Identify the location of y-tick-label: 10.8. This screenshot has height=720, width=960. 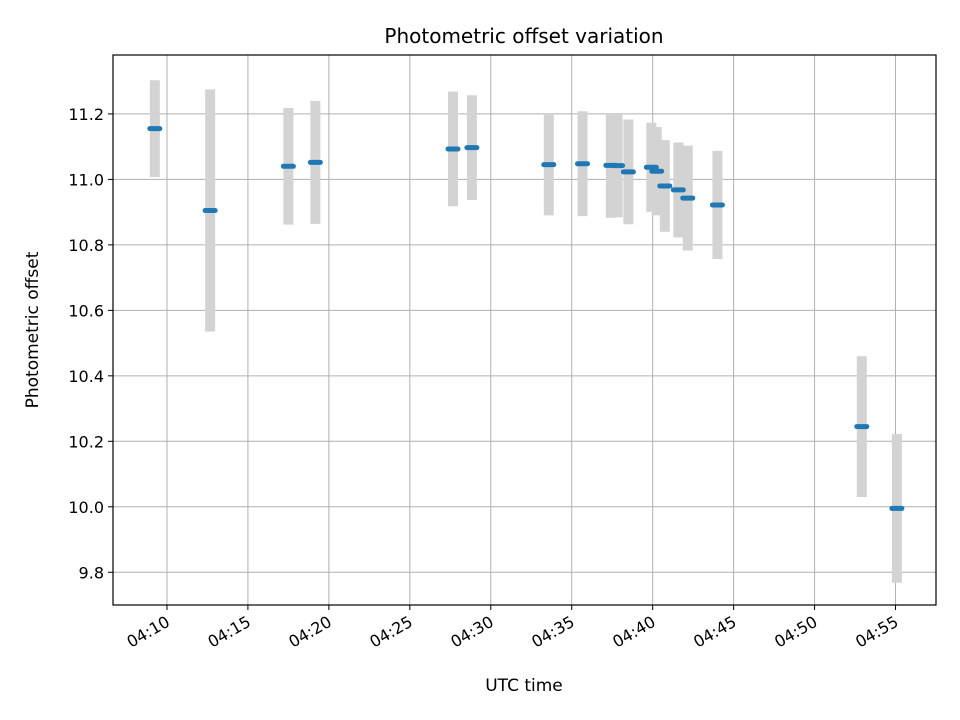
(86, 245).